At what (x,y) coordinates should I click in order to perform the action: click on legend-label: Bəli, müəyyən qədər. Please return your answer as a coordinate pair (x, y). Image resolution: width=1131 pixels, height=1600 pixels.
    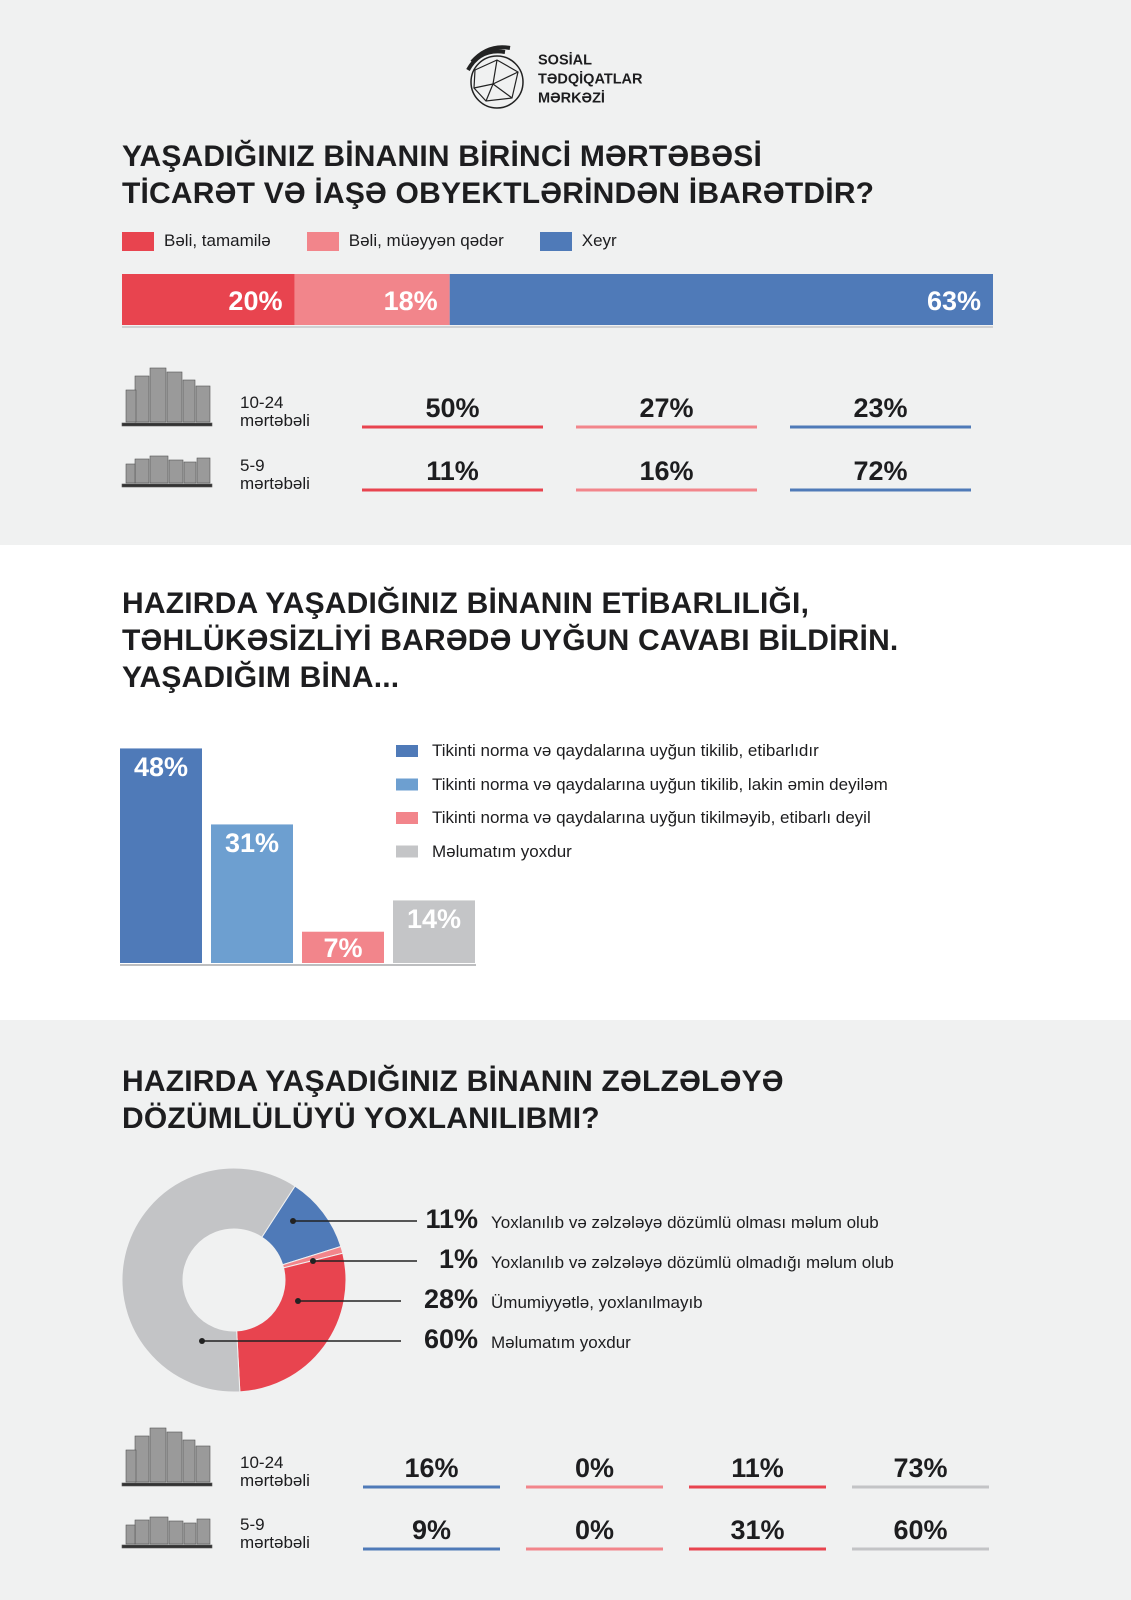
    Looking at the image, I should click on (426, 240).